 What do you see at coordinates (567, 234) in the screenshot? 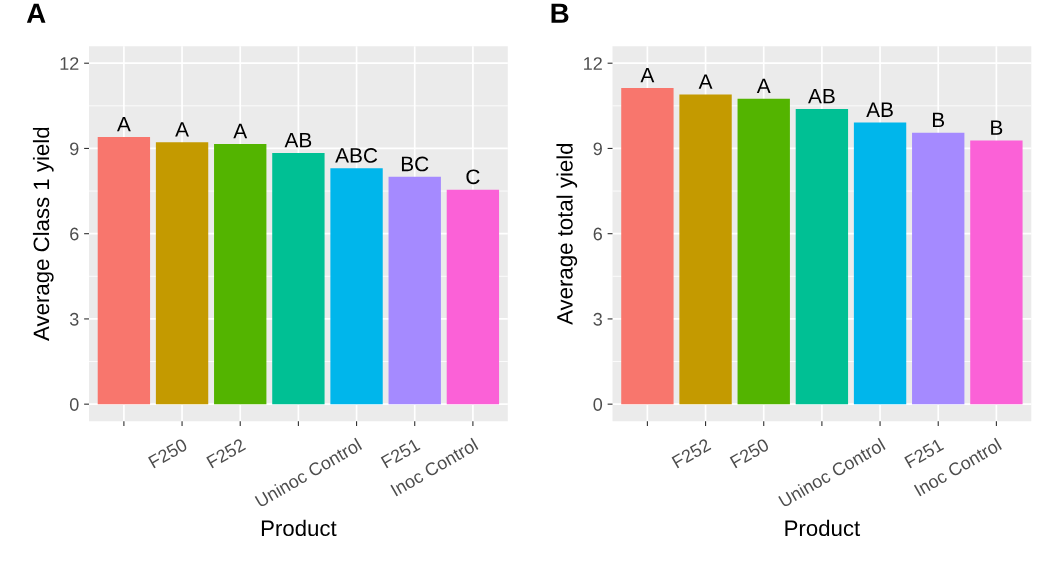
I see `y-axis-title: Average total yield` at bounding box center [567, 234].